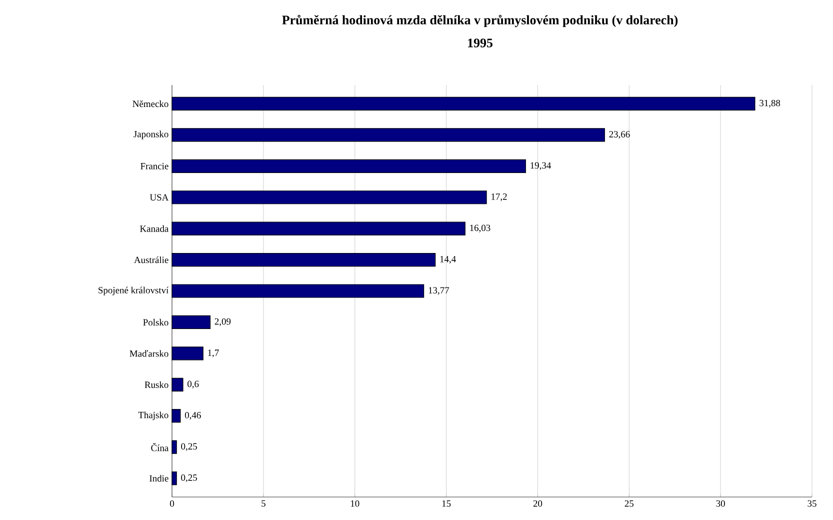  What do you see at coordinates (154, 228) in the screenshot?
I see `y-tick-label: Kanada` at bounding box center [154, 228].